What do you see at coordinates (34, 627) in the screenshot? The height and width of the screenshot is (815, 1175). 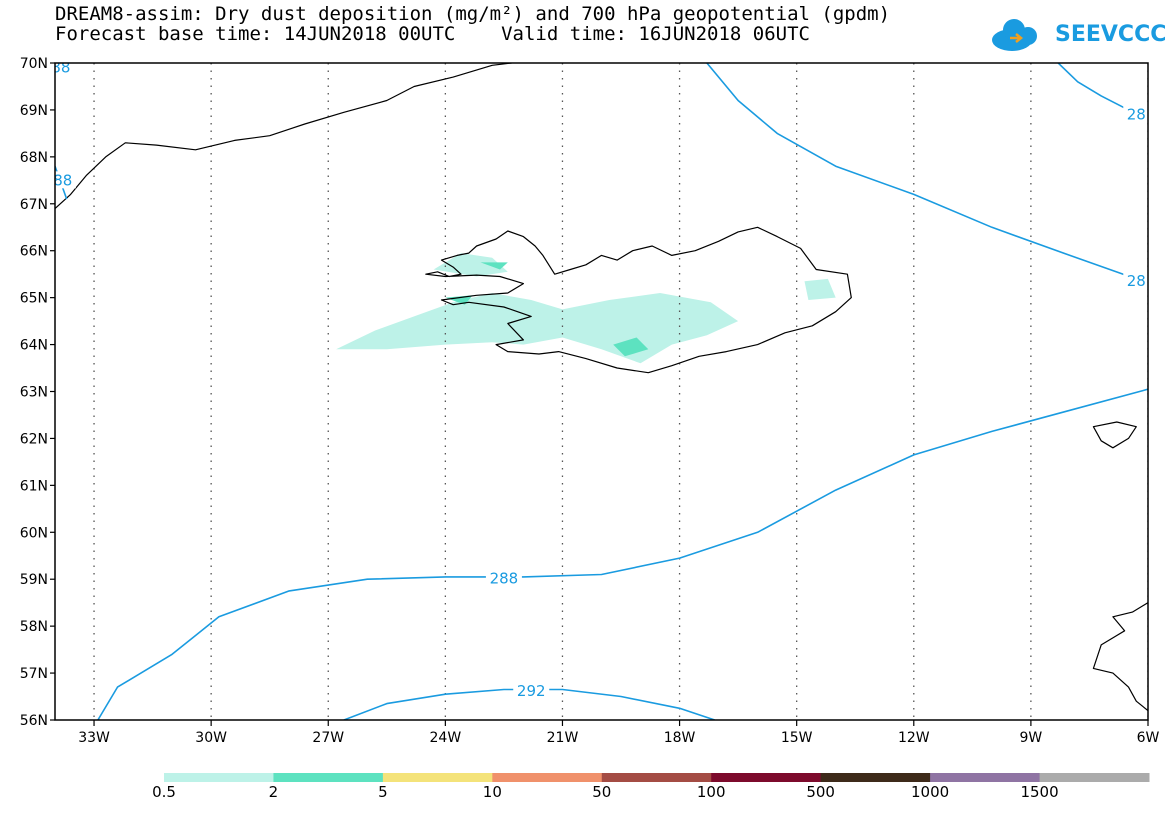 I see `lat-tick-label: 58N` at bounding box center [34, 627].